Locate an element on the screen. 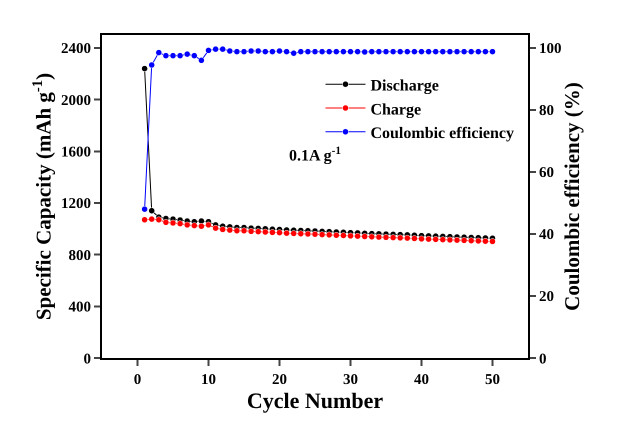 Image resolution: width=628 pixels, height=421 pixels. y2-tick-label: 100 is located at coordinates (550, 49).